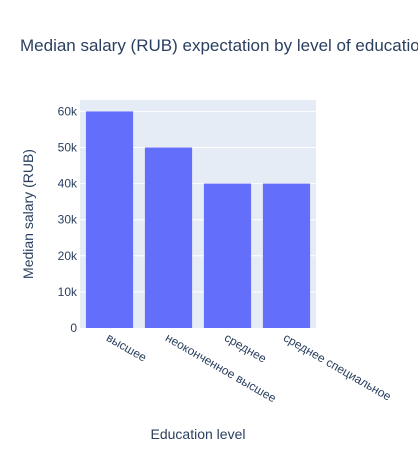 Image resolution: width=418 pixels, height=450 pixels. What do you see at coordinates (68, 184) in the screenshot?
I see `y-tick-label: 40k` at bounding box center [68, 184].